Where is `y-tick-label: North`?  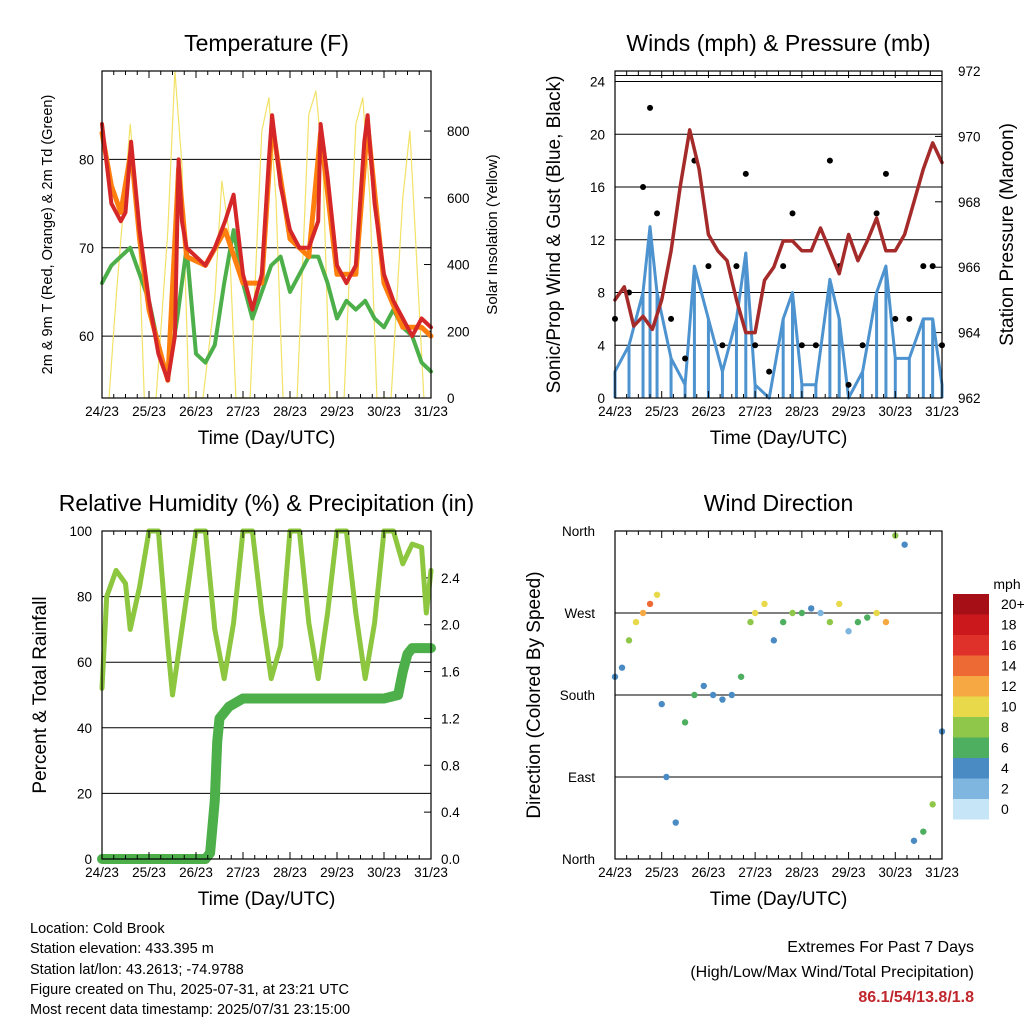
y-tick-label: North is located at coordinates (578, 531).